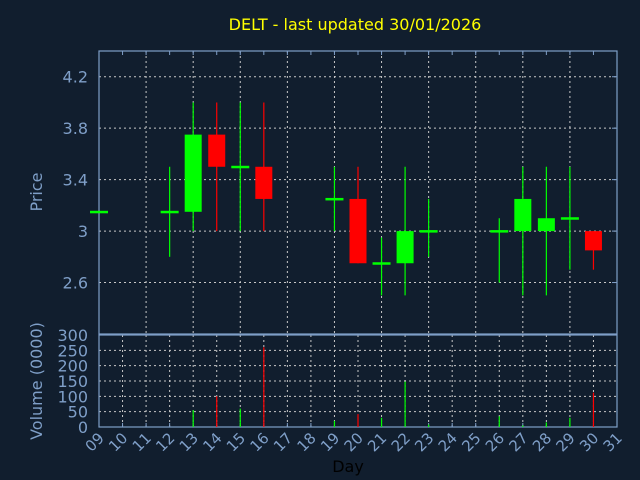  I want to click on volume-tick-label: 250, so click(72, 350).